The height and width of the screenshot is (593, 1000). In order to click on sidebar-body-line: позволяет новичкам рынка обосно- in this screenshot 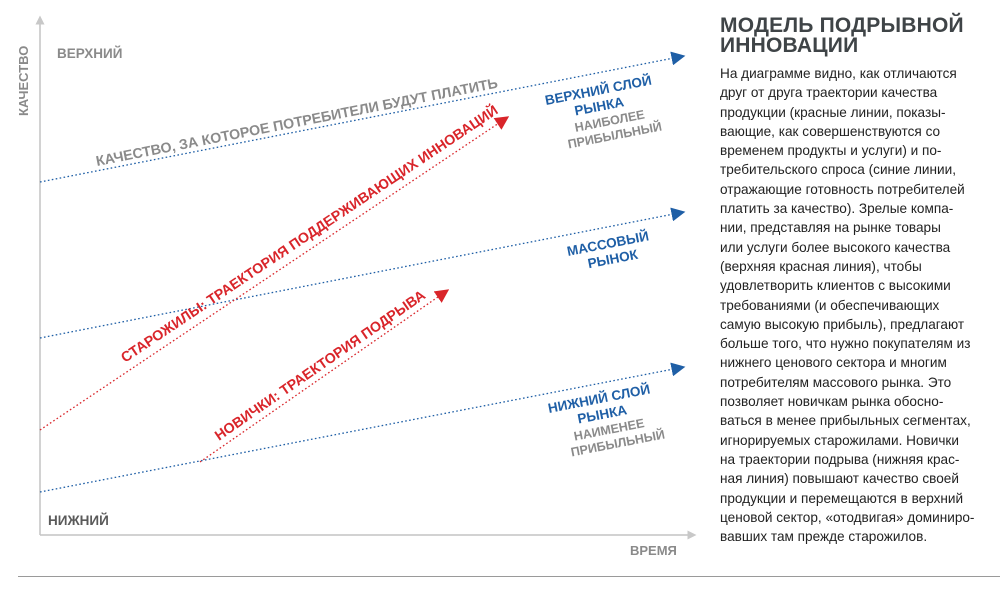, I will do `click(832, 402)`.